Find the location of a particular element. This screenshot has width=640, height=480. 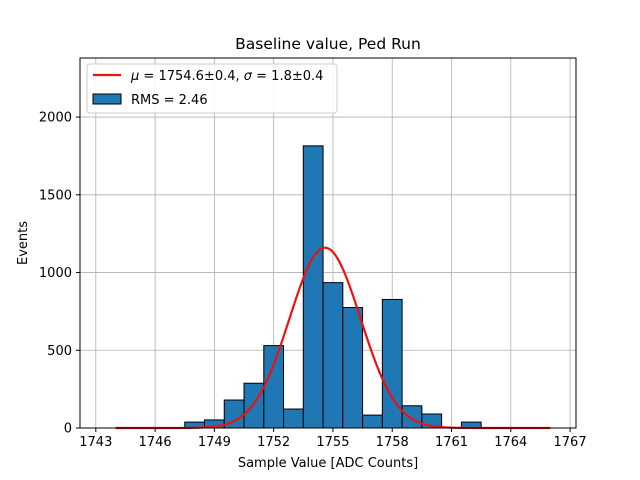

y-tick-label: 0 is located at coordinates (68, 429).